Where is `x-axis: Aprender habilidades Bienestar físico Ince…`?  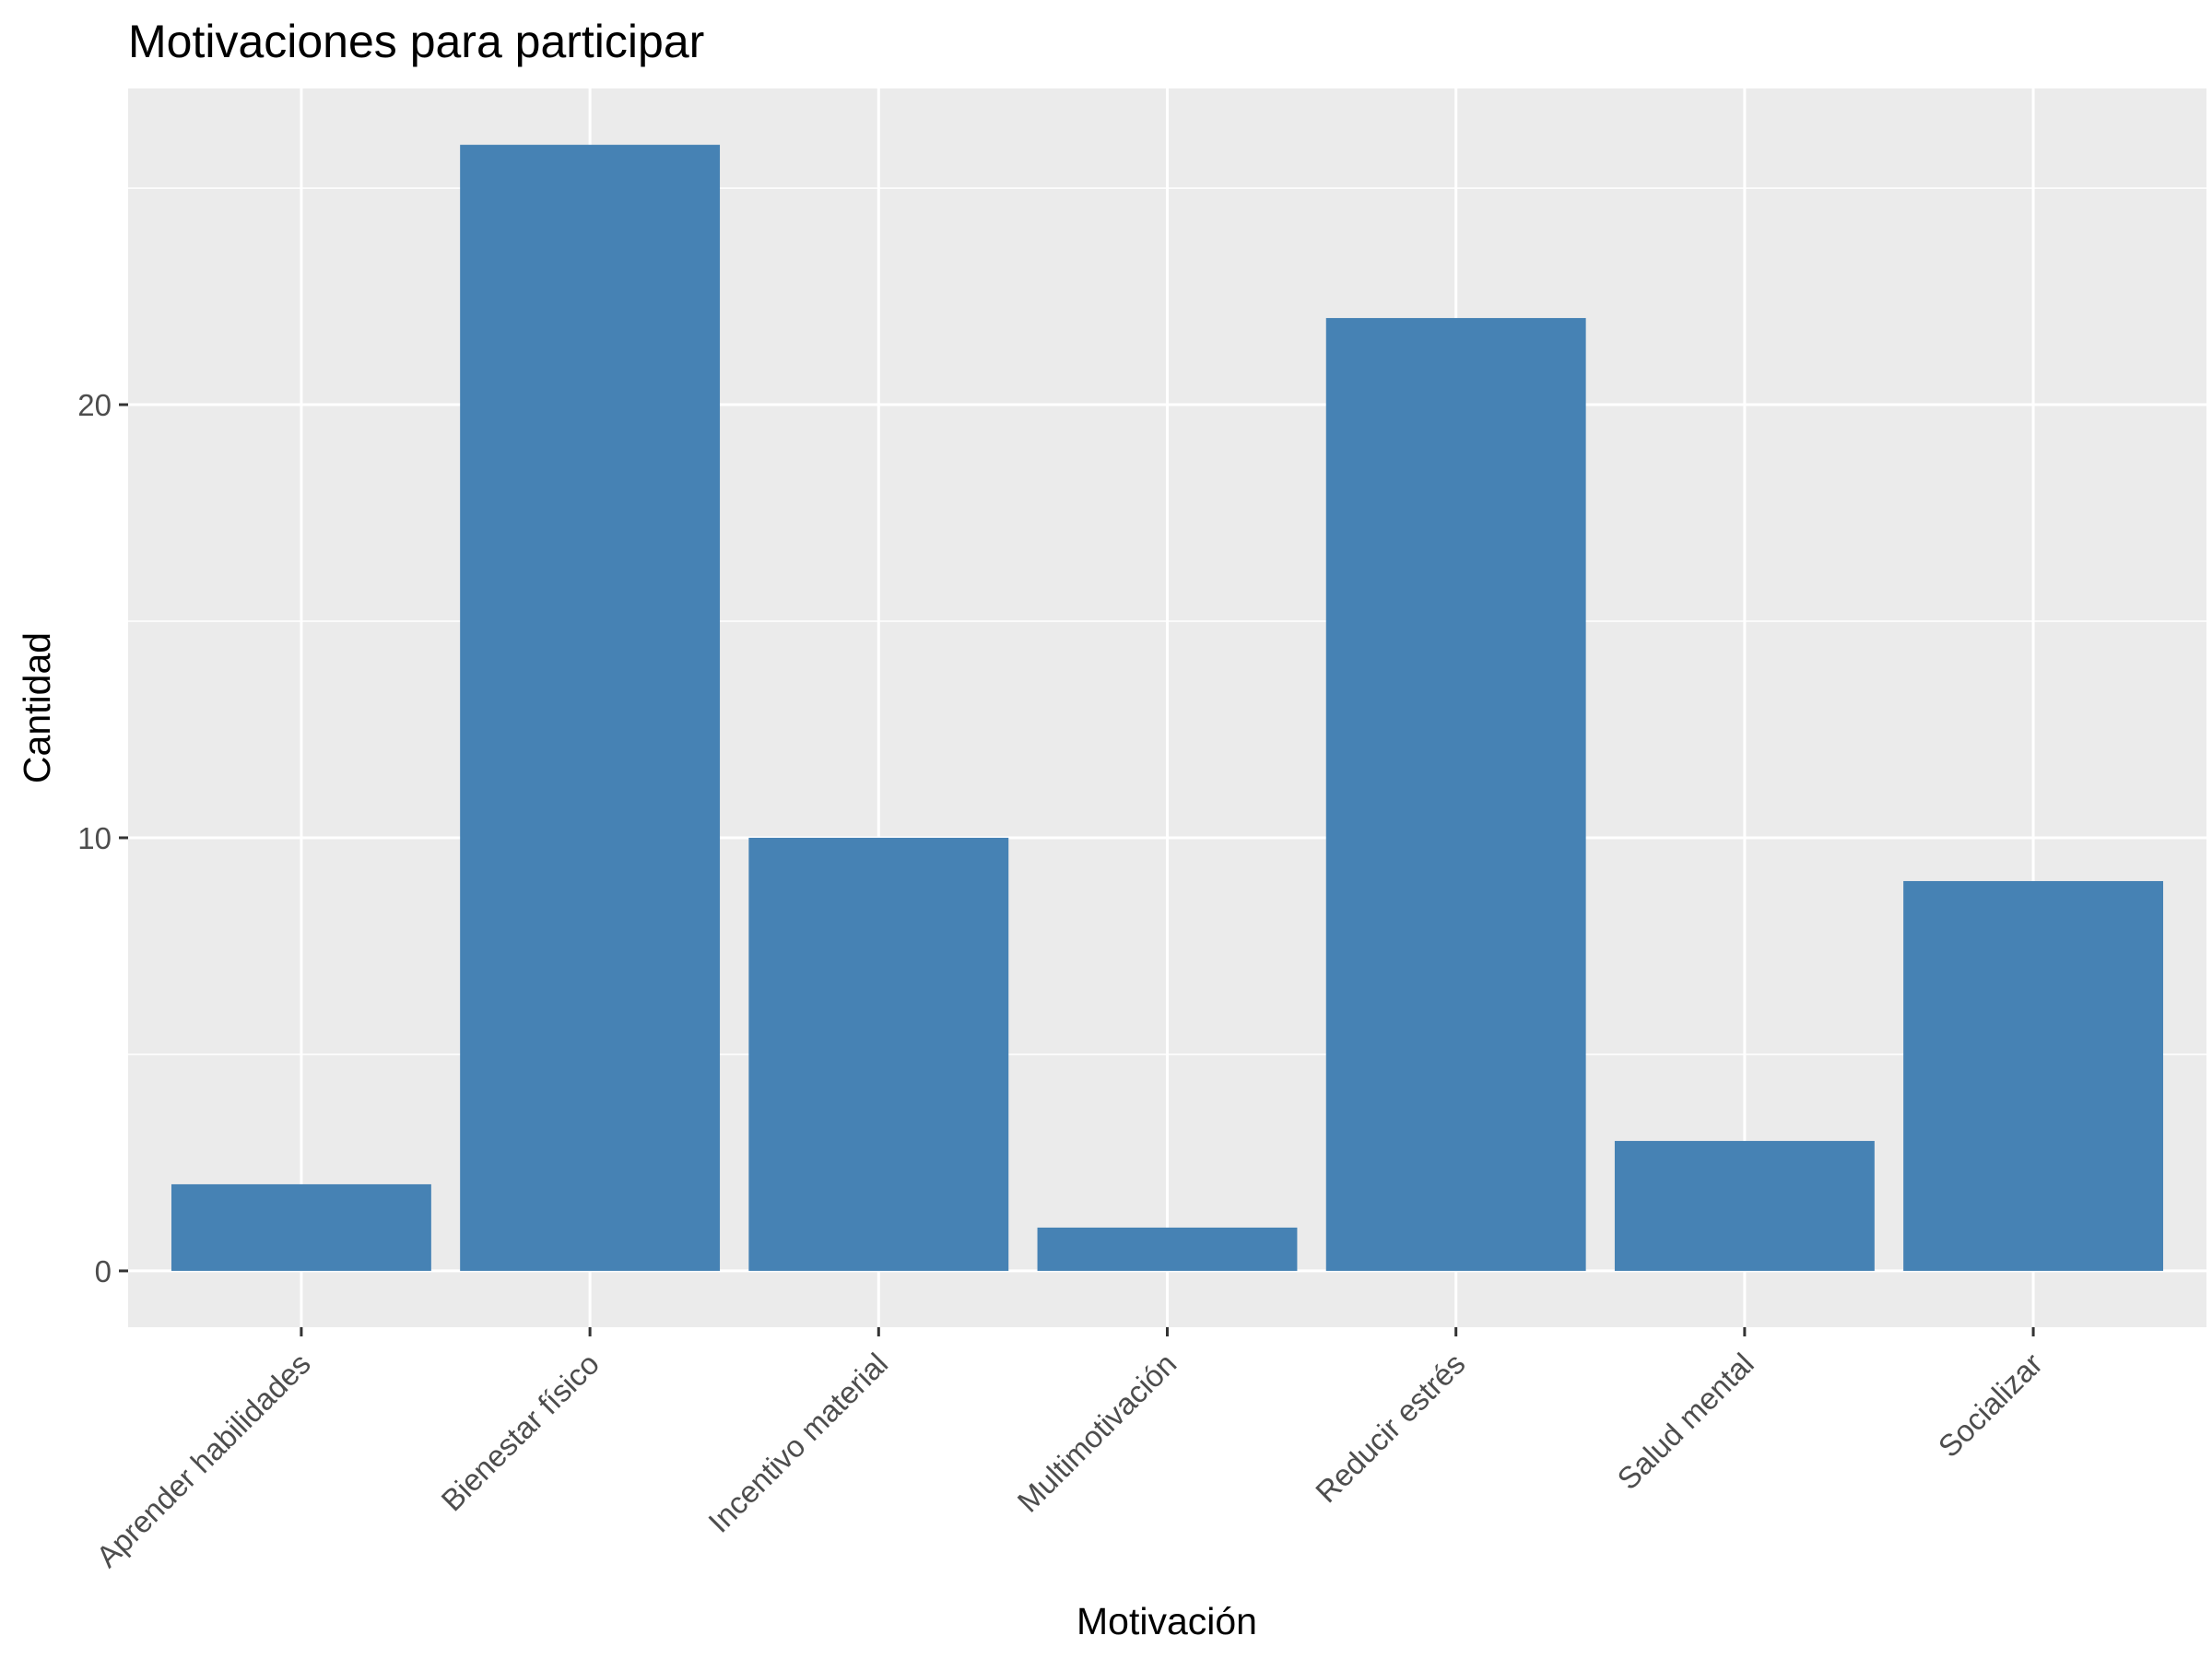 x-axis: Aprender habilidades Bienestar físico Ince… is located at coordinates (1069, 1450).